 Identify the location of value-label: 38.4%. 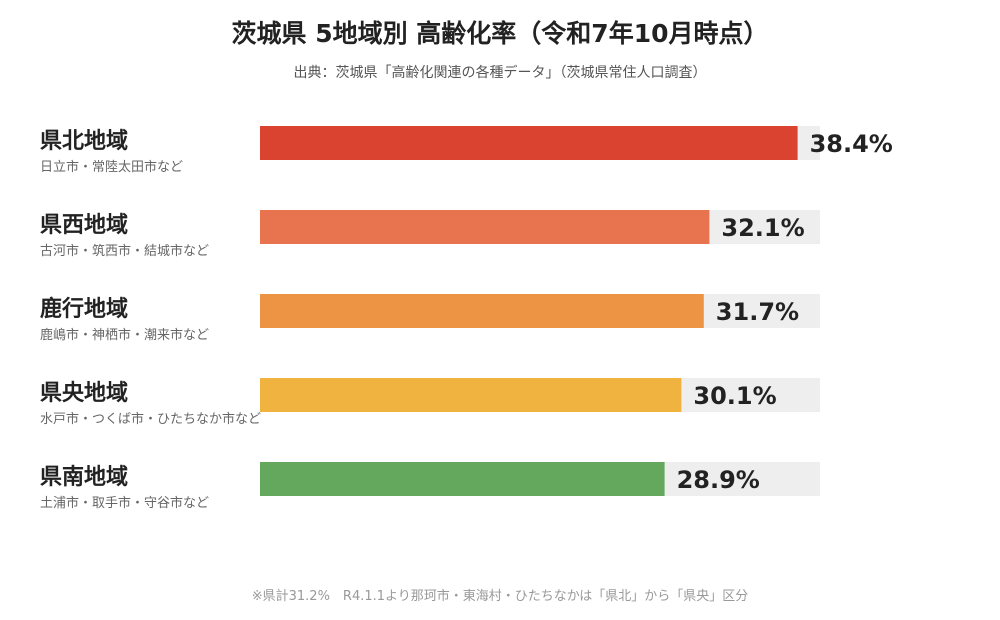
(851, 144).